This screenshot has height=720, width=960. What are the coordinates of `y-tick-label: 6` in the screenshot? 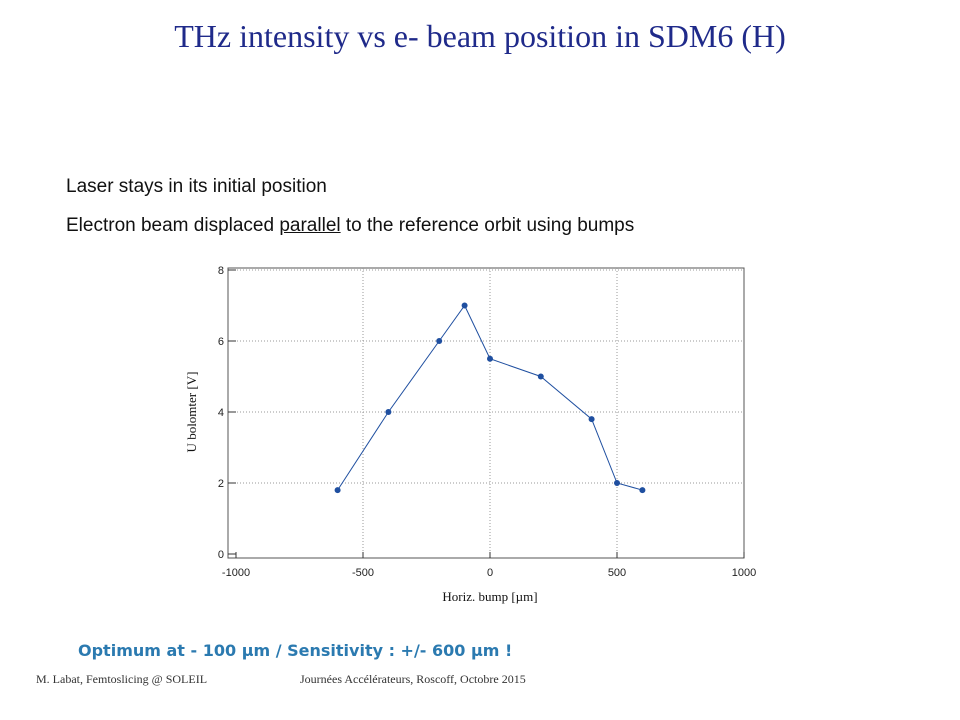 It's located at (221, 342).